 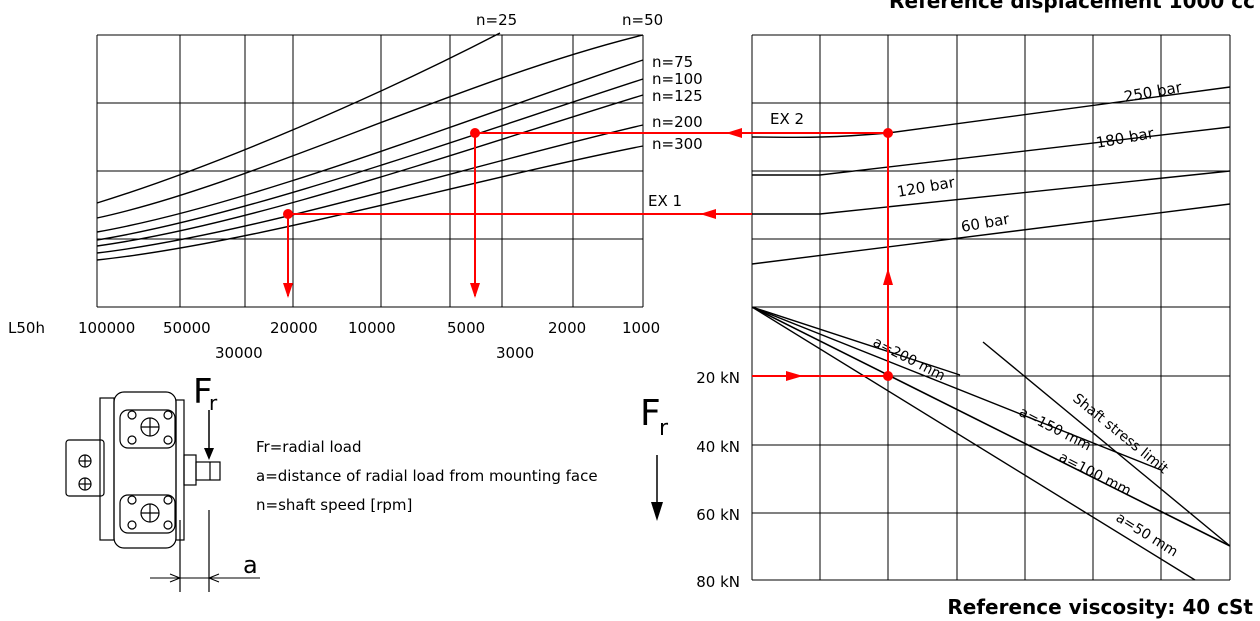 I want to click on legend-line-fr: Fr=radial load, so click(x=309, y=447).